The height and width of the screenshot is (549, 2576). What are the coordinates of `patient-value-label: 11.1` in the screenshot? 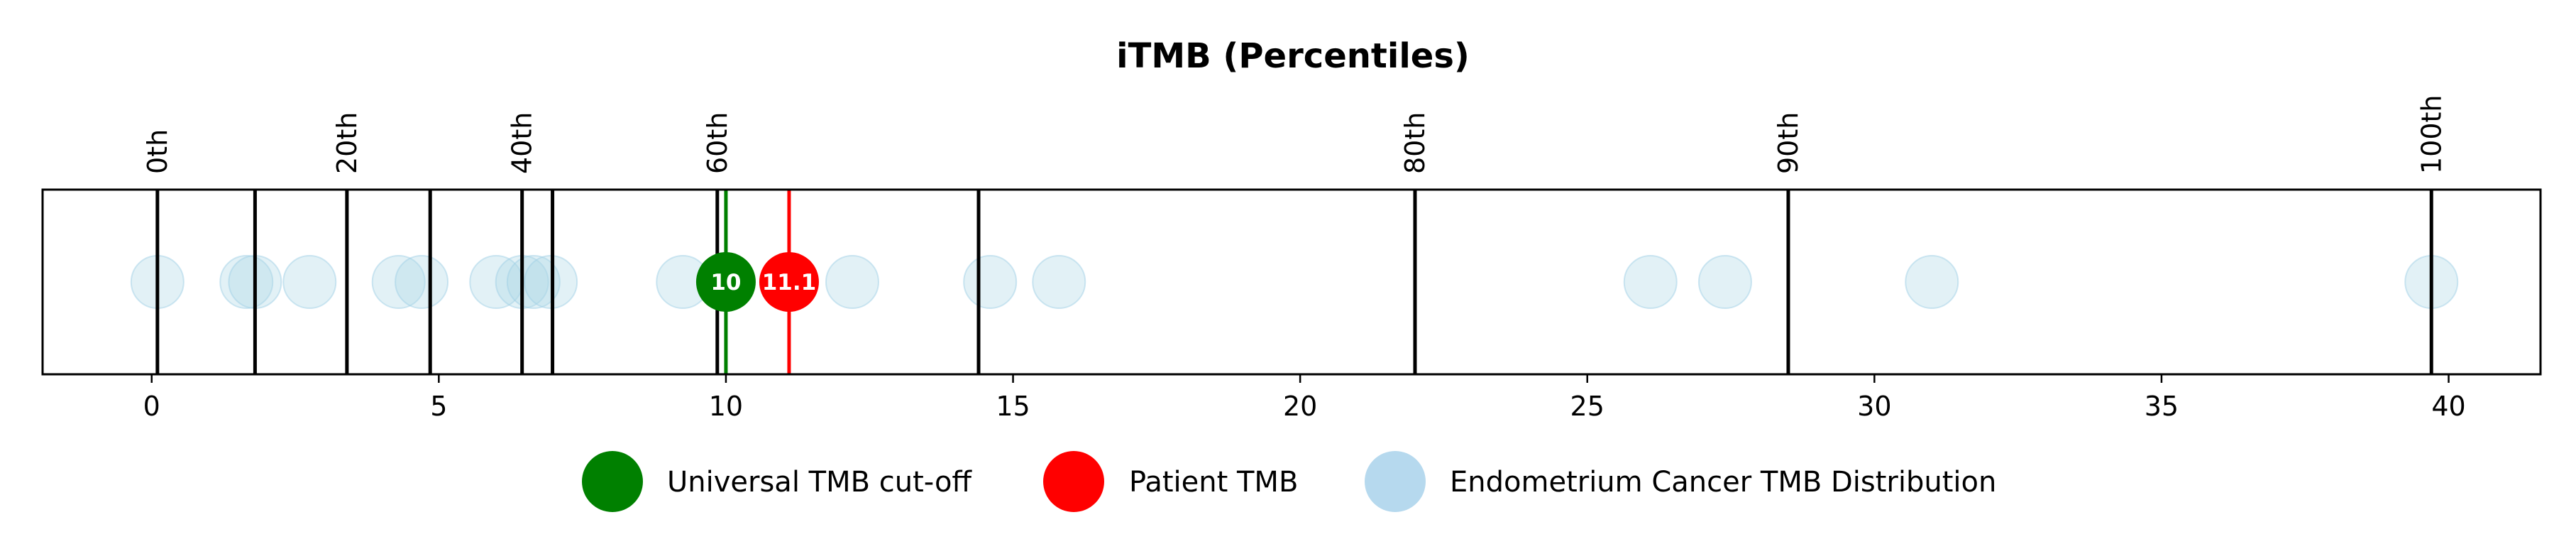 It's located at (789, 283).